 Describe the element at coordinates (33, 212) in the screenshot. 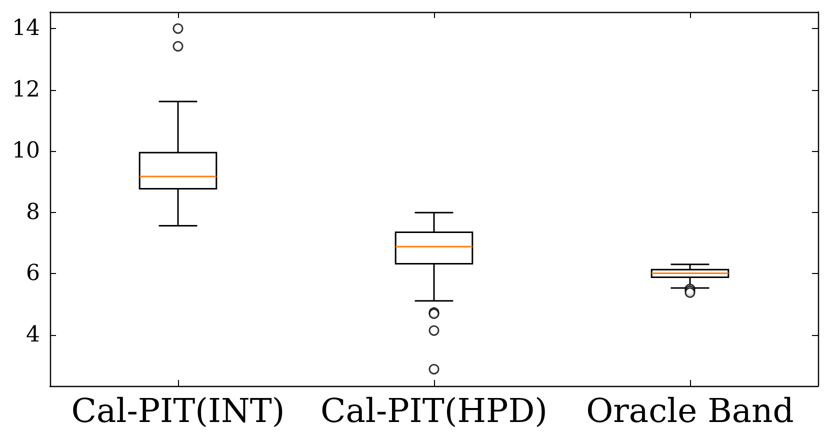

I see `y-tick-label: 8` at that location.